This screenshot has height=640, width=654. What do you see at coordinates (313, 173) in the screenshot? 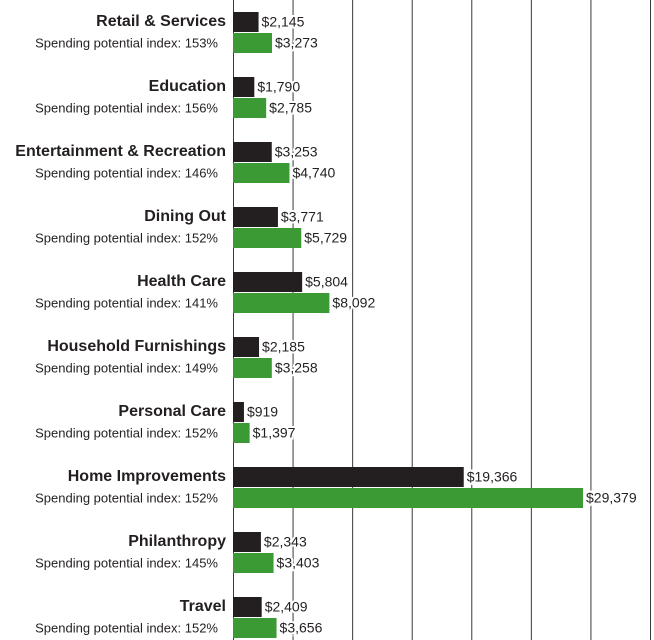
I see `value-label: $4,740` at bounding box center [313, 173].